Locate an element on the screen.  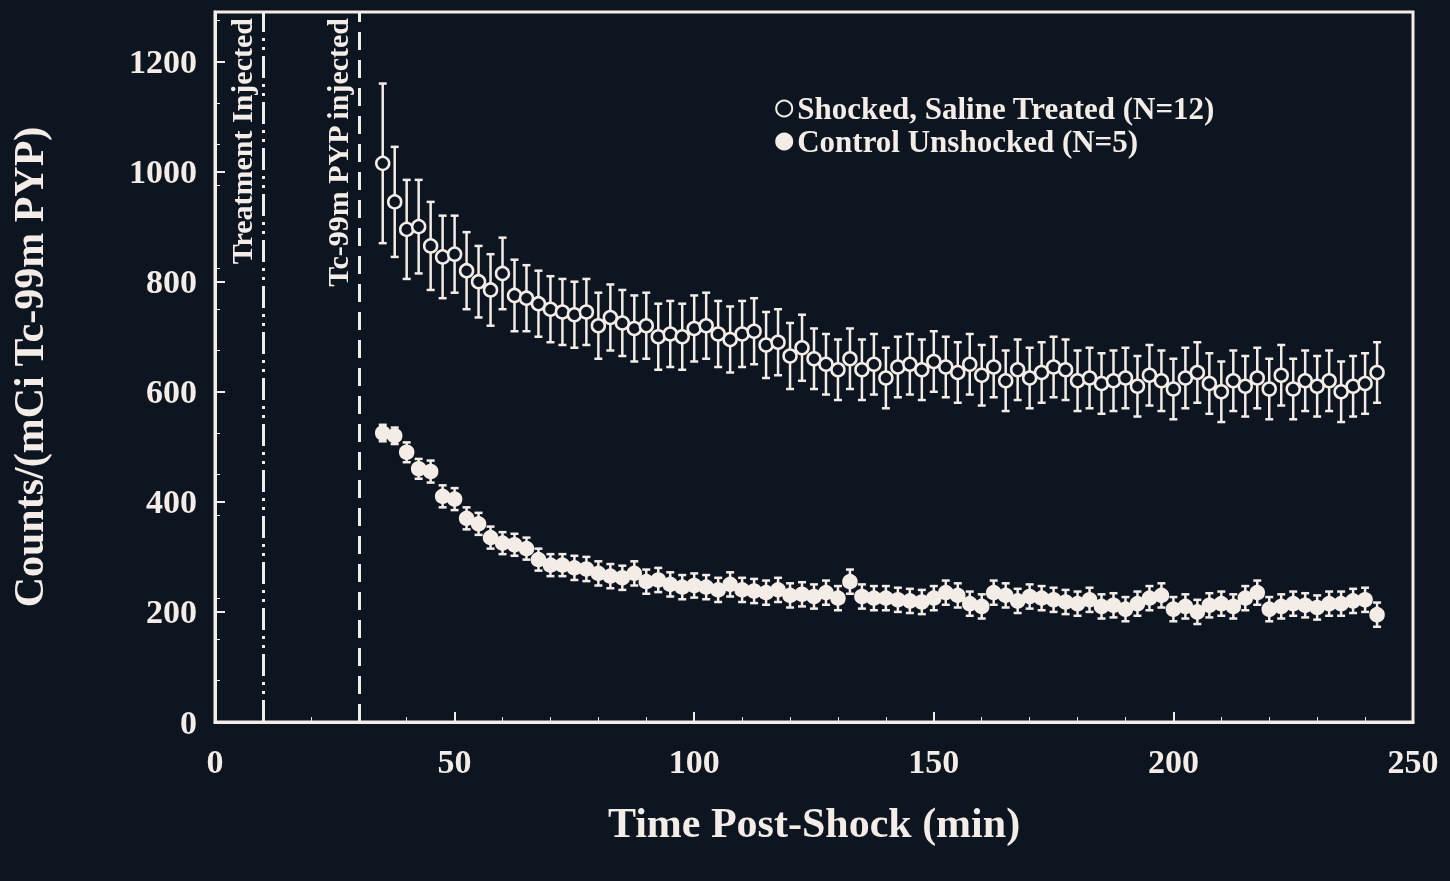
y-tick-label: 200 is located at coordinates (171, 612).